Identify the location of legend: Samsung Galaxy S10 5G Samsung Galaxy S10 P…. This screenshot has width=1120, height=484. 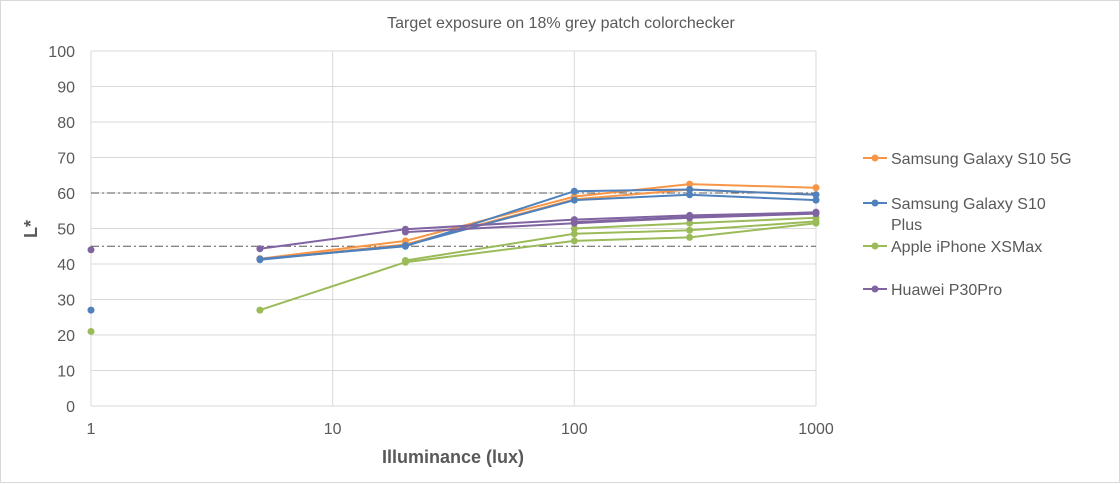
(967, 225).